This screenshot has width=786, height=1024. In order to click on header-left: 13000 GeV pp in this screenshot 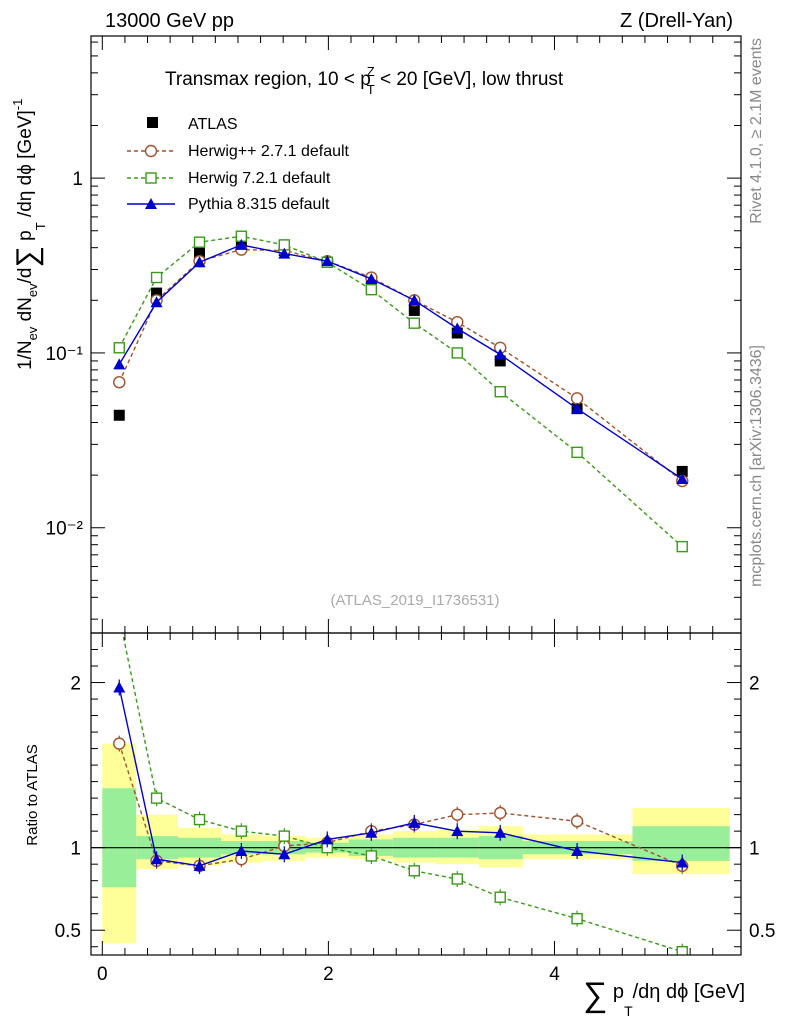, I will do `click(169, 21)`.